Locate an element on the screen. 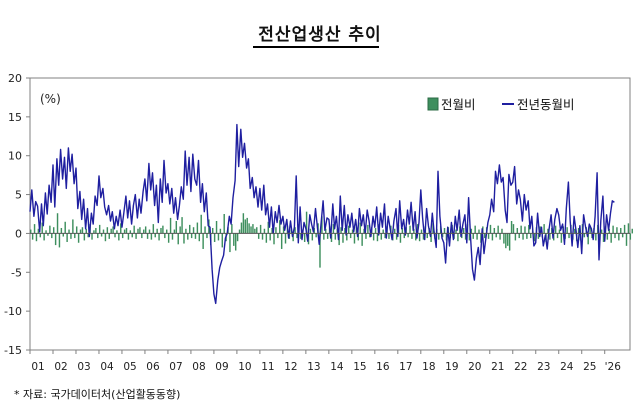  y-tick-label: 5 is located at coordinates (18, 195).